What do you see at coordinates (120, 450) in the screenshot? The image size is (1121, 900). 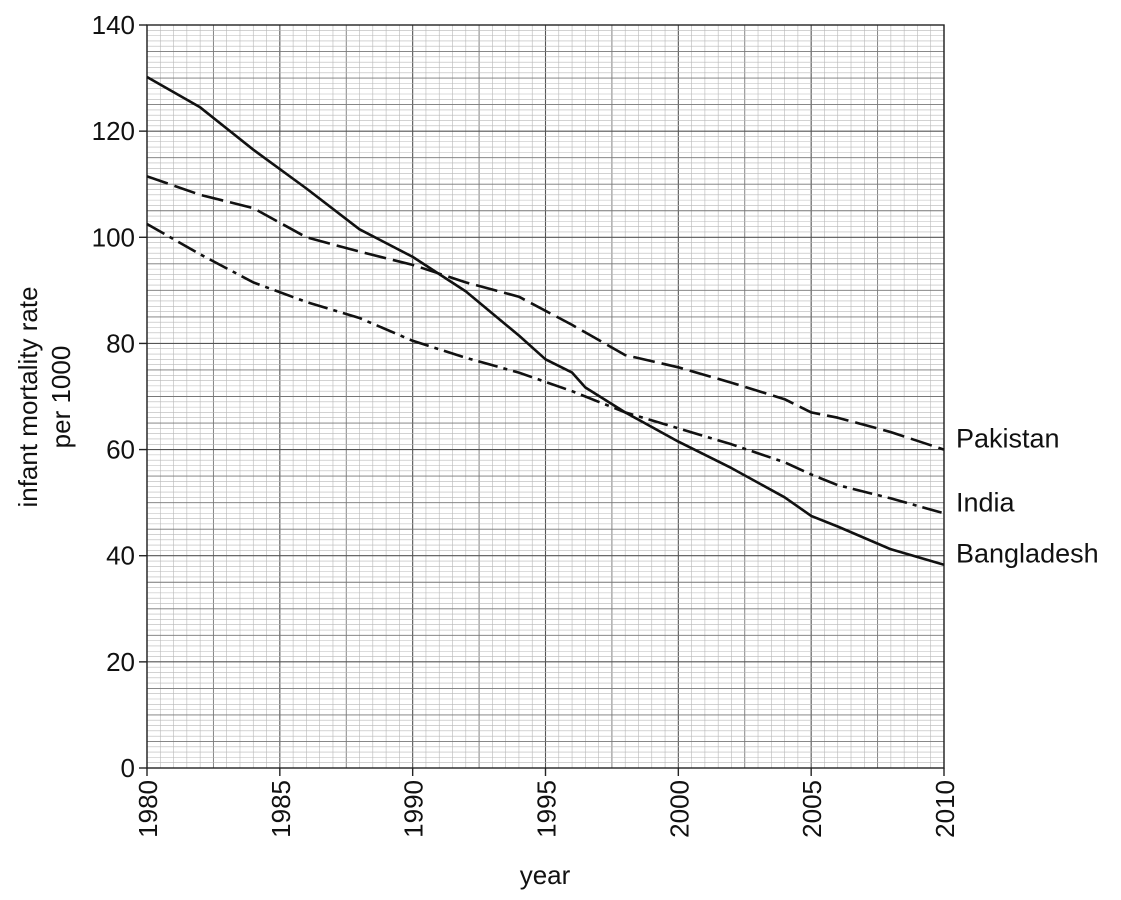 I see `y-tick-label: 60` at bounding box center [120, 450].